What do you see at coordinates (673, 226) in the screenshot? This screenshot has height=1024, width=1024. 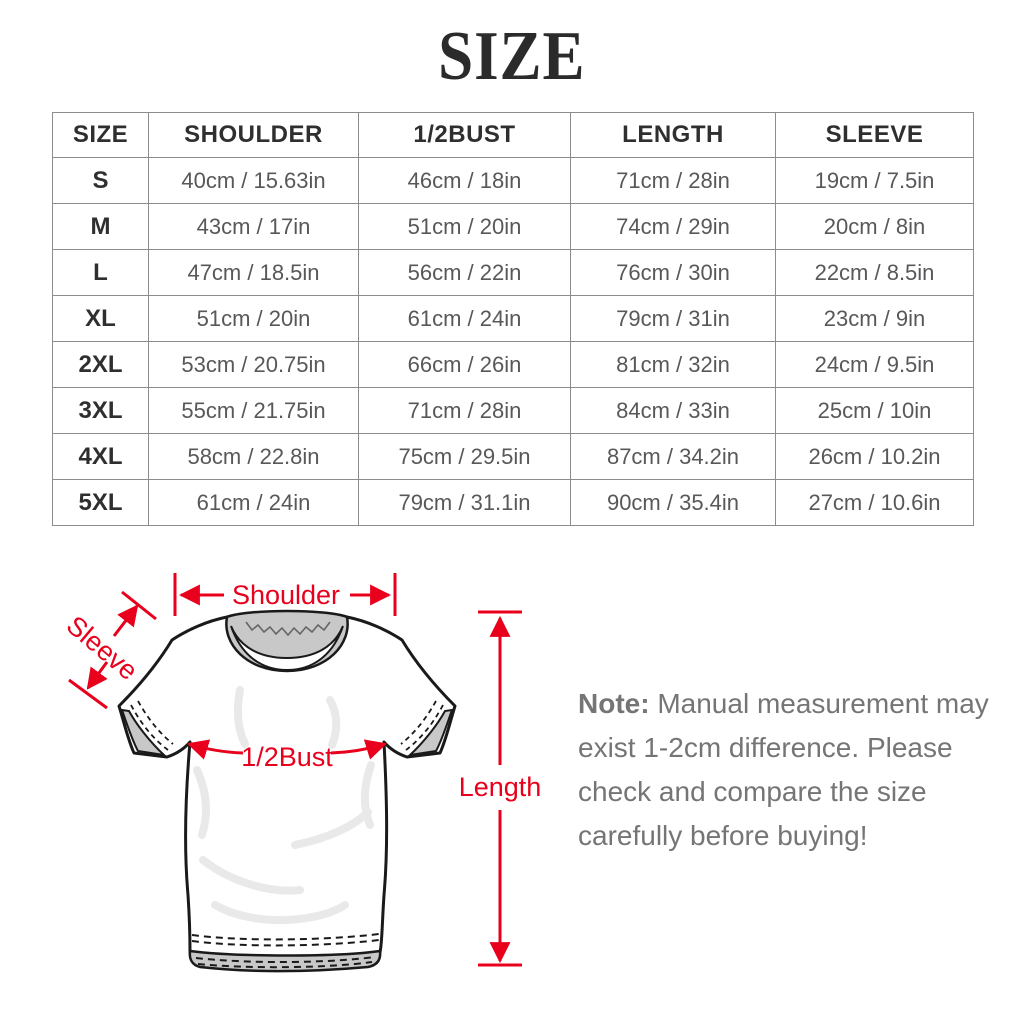 I see `length-cell: 74cm / 29in` at bounding box center [673, 226].